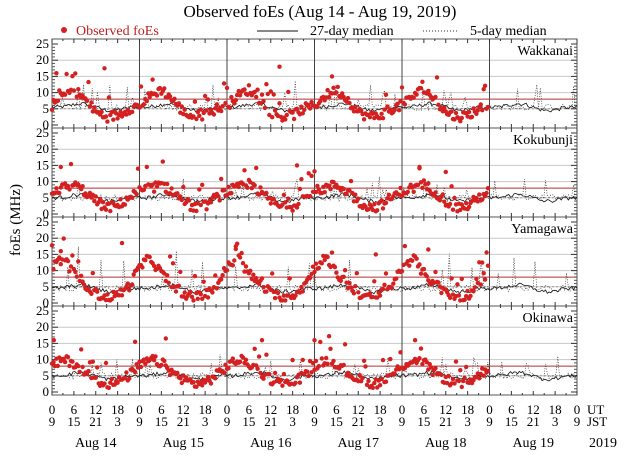  What do you see at coordinates (42, 75) in the screenshot?
I see `y-tick-label: 15` at bounding box center [42, 75].